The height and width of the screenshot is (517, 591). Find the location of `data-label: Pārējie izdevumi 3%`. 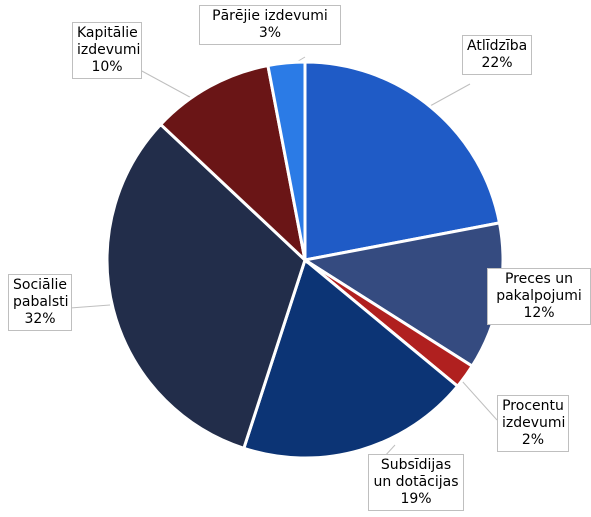

data-label: Pārējie izdevumi 3% is located at coordinates (270, 25).